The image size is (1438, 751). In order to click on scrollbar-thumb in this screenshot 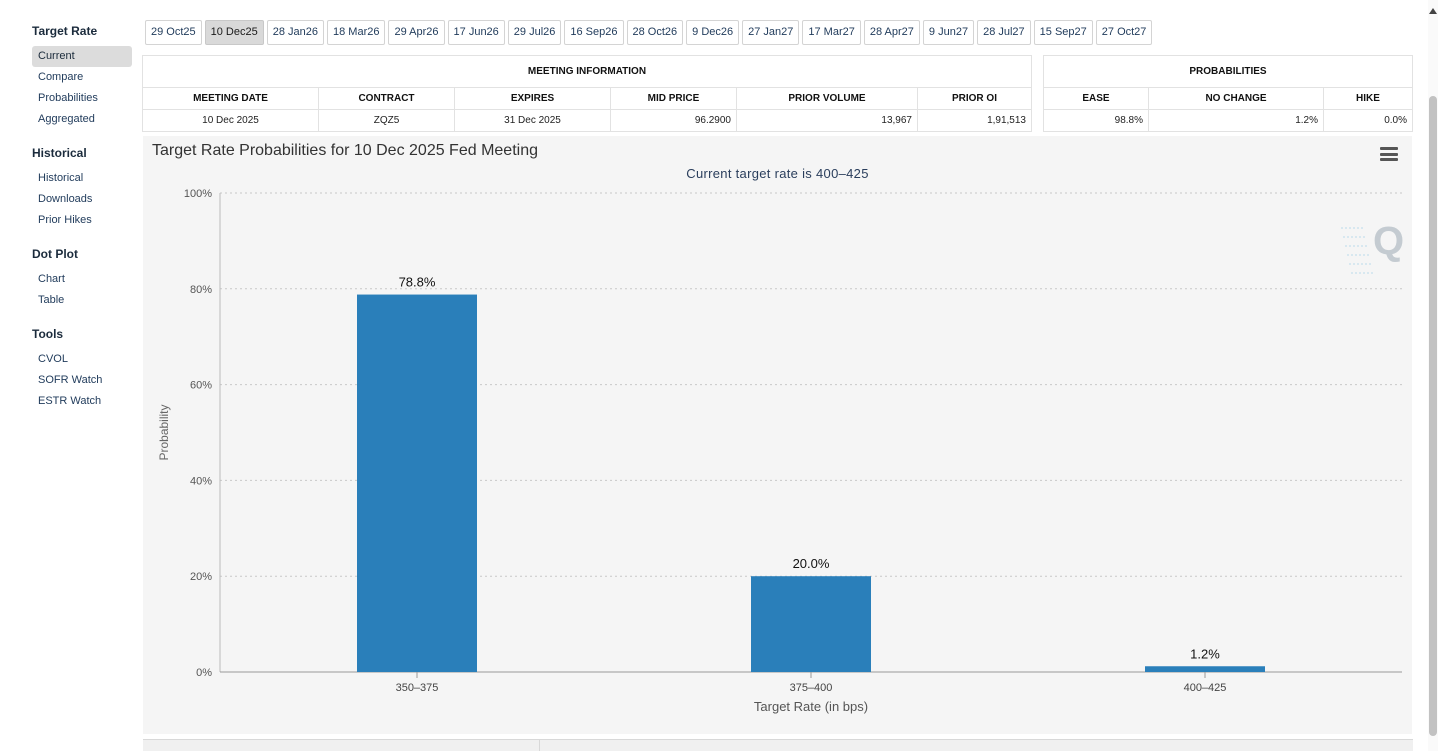, I will do `click(1433, 416)`.